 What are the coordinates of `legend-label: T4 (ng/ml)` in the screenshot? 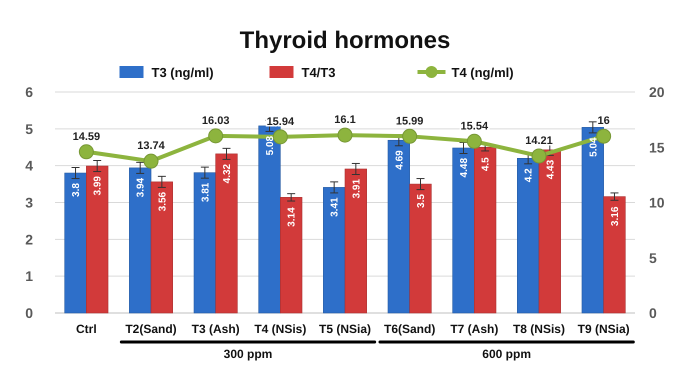 It's located at (483, 72).